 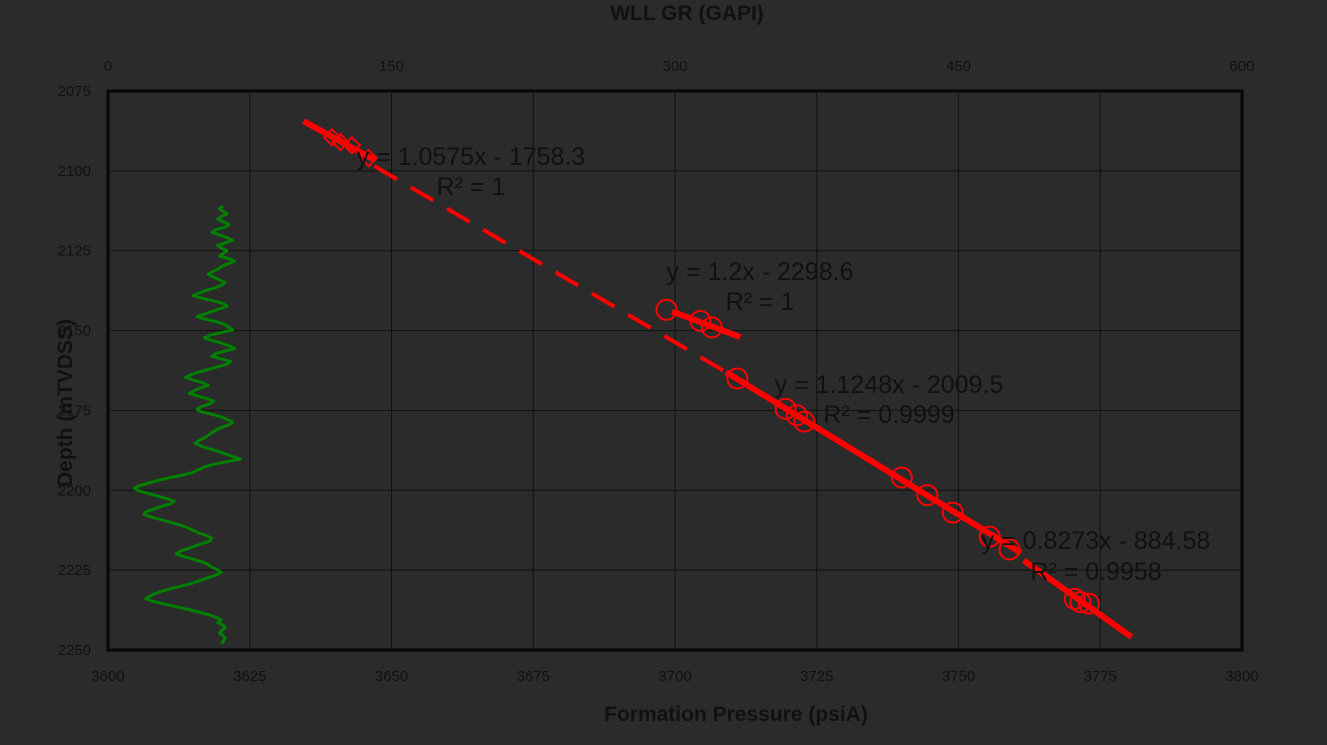 I want to click on y-tick-label: 2250, so click(x=74, y=650).